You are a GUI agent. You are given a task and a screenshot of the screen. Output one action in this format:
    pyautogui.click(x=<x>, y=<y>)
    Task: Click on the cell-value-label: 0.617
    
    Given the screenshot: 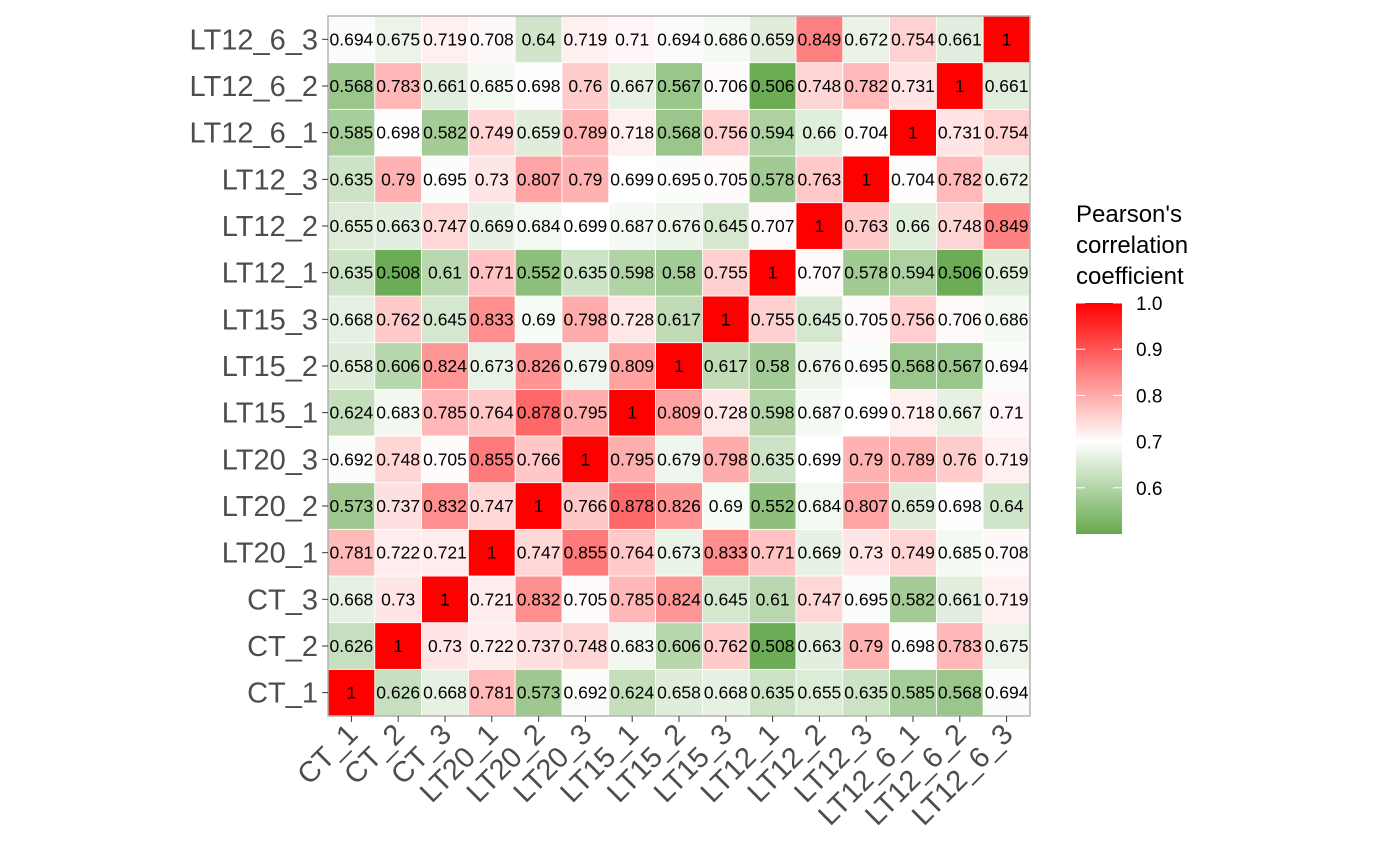 What is the action you would take?
    pyautogui.click(x=726, y=366)
    